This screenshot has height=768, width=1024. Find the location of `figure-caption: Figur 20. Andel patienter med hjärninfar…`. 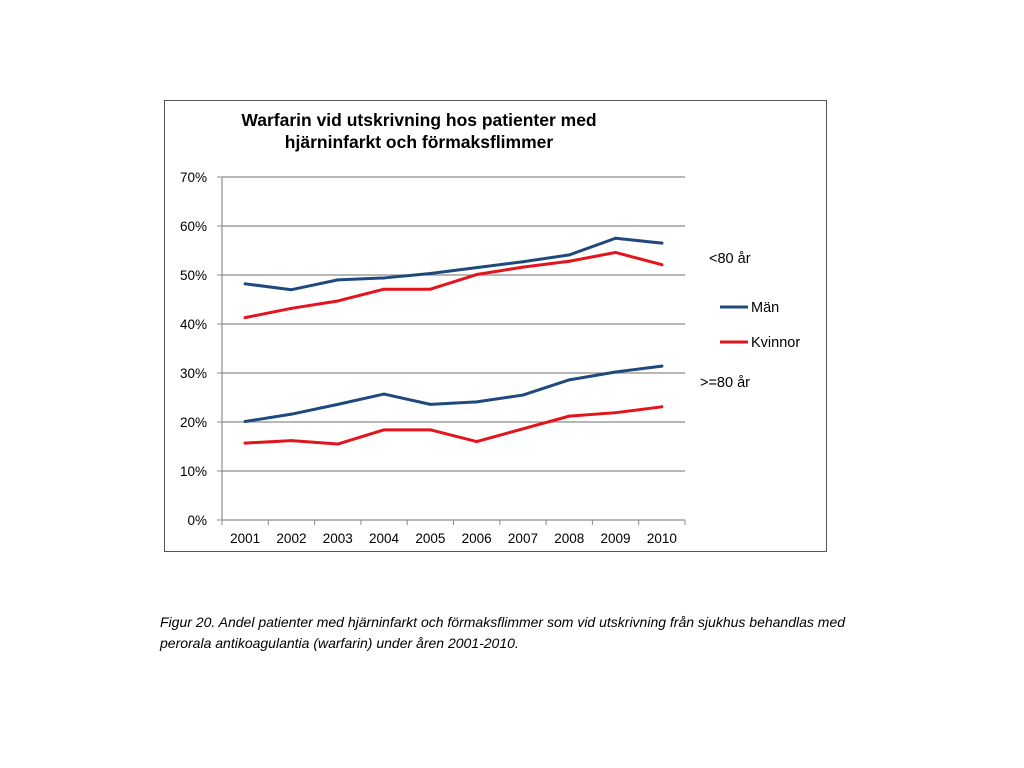

figure-caption: Figur 20. Andel patienter med hjärninfar… is located at coordinates (510, 633).